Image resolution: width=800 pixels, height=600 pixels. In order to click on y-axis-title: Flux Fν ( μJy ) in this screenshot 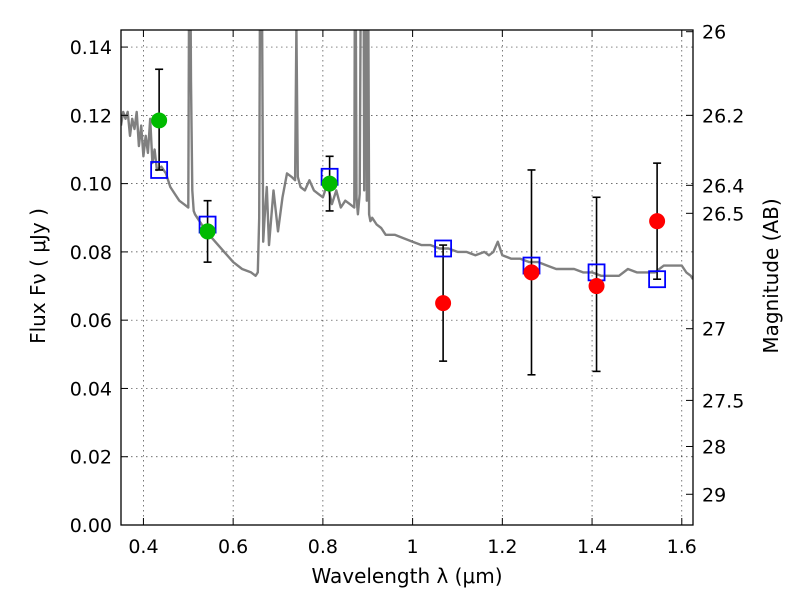, I will do `click(38, 276)`.